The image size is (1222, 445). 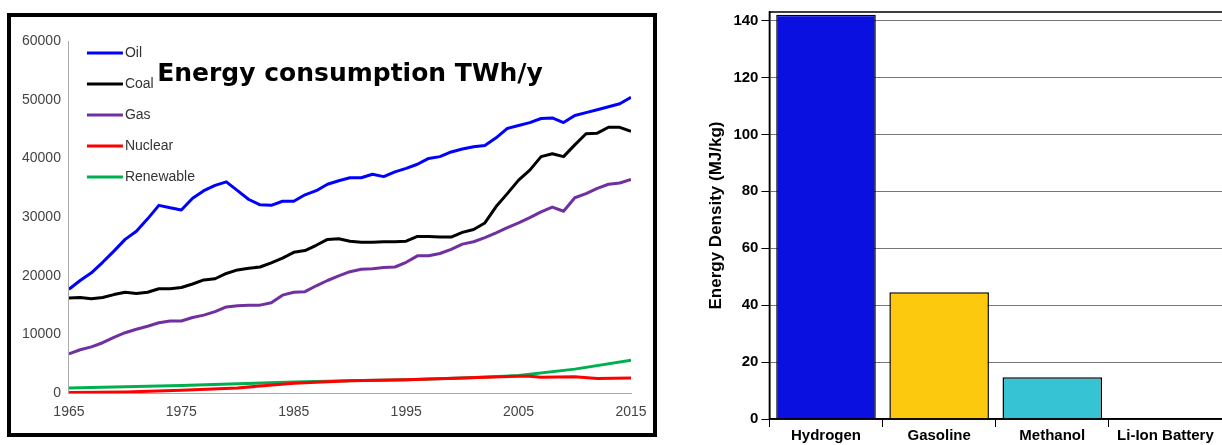 I want to click on y-tick-label: 40000, so click(x=41, y=157).